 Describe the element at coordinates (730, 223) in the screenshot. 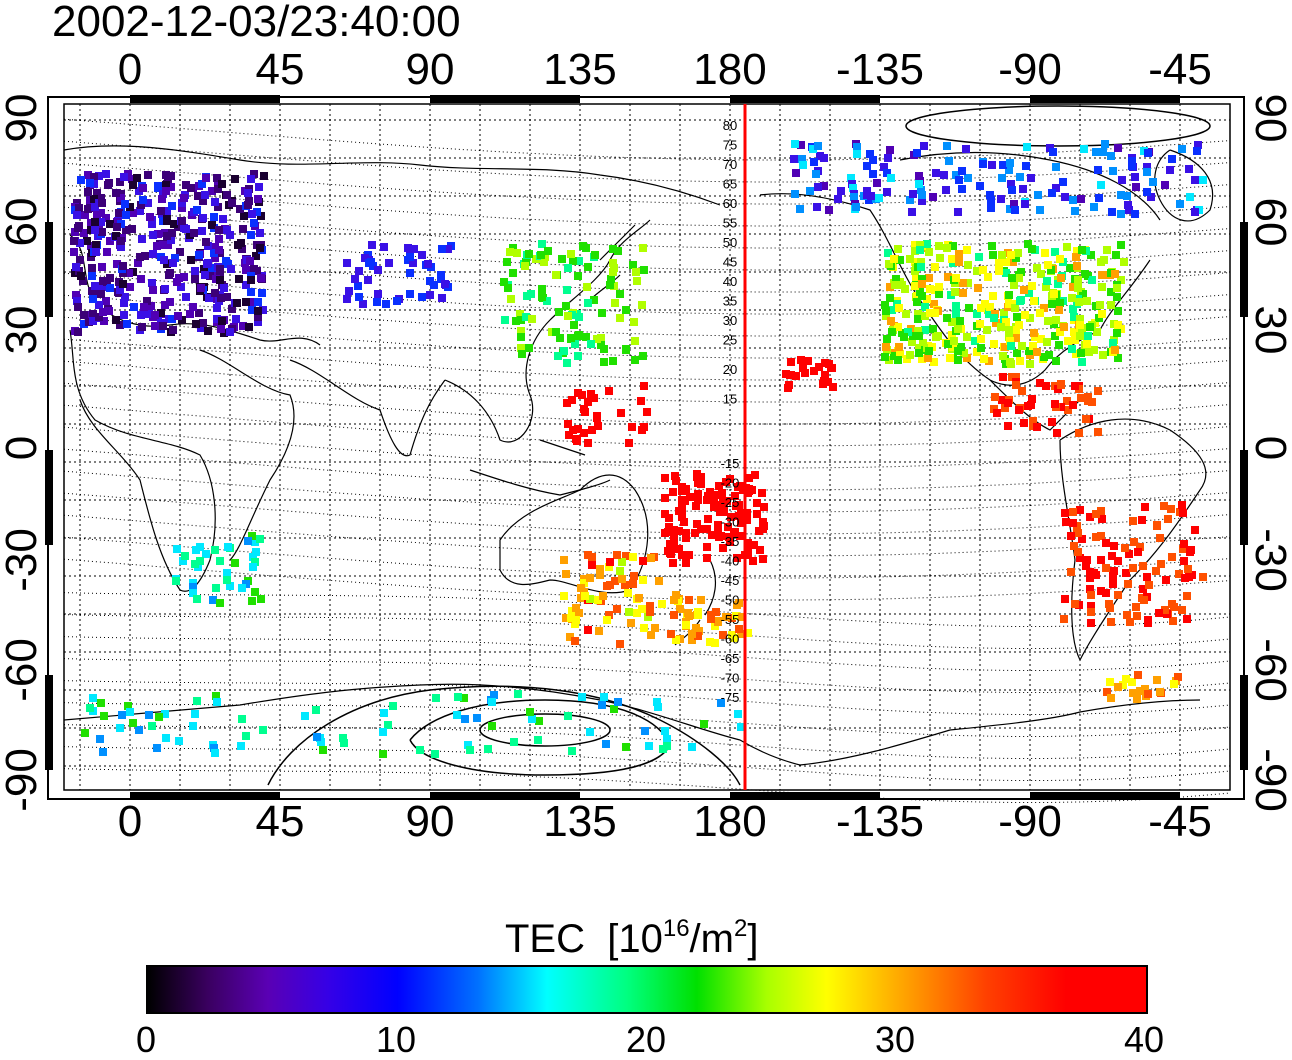

I see `maglat-label: 55` at that location.